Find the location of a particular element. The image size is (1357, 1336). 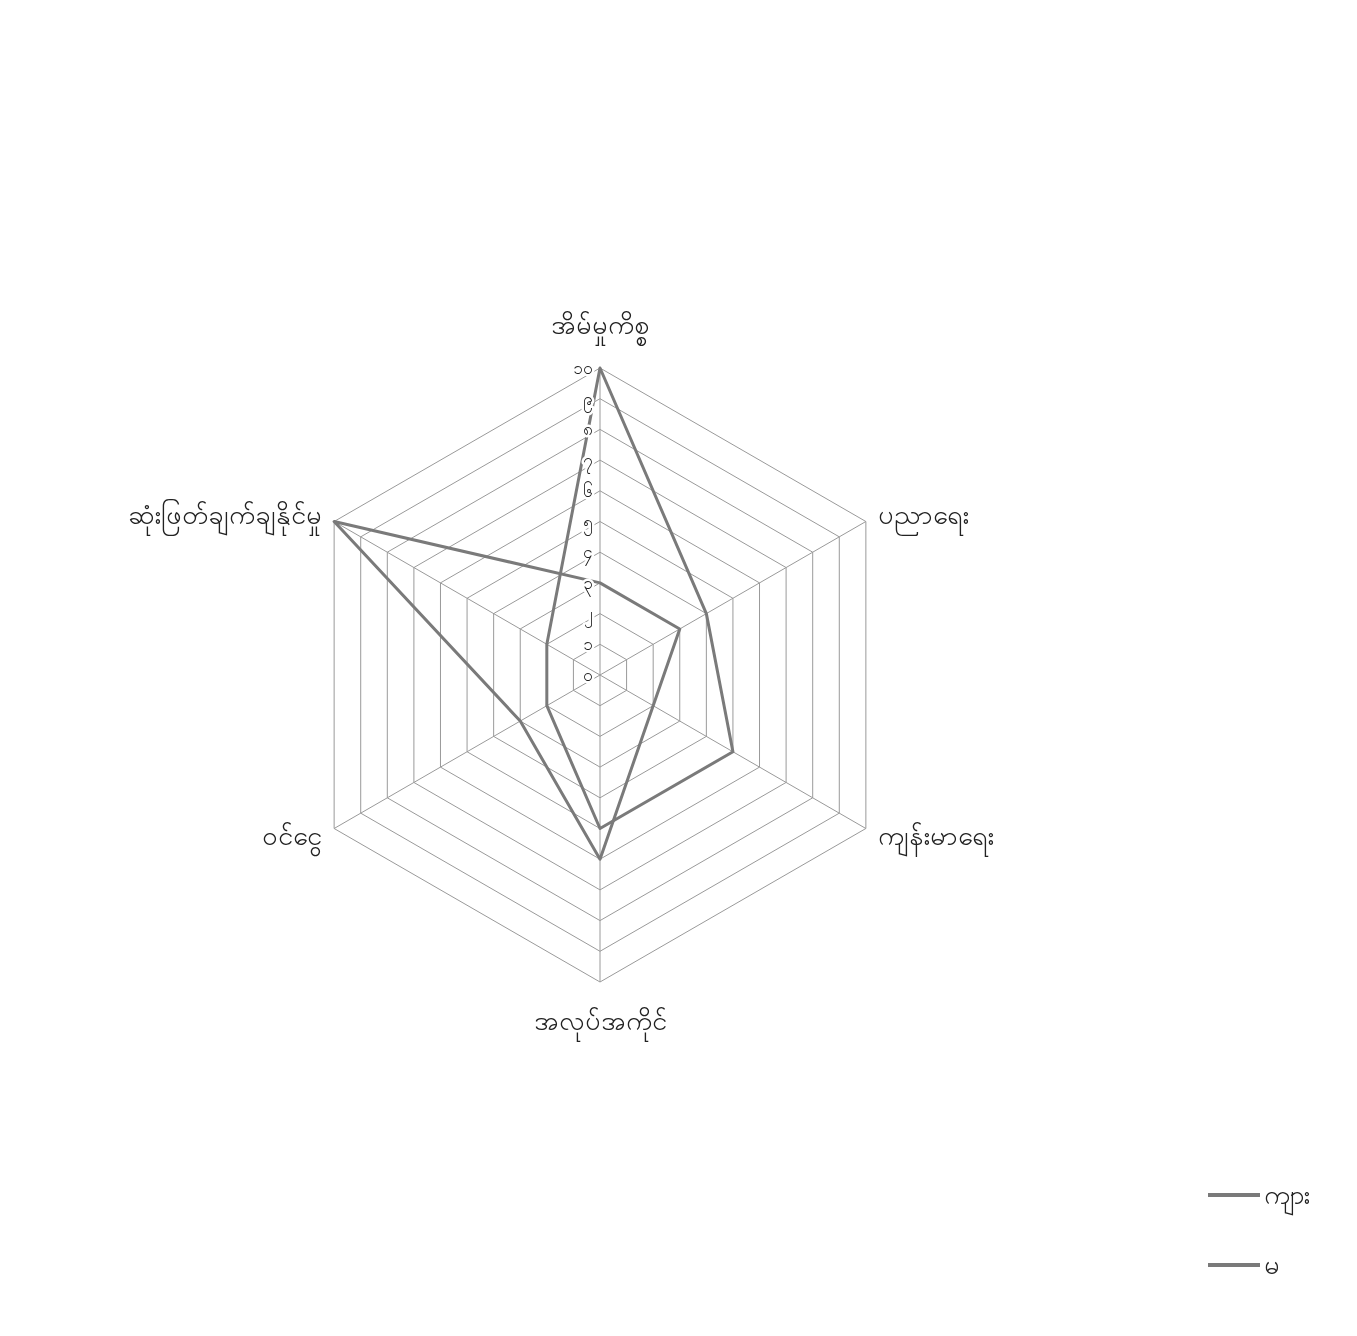

y-tick-label: ၀ is located at coordinates (588, 675).